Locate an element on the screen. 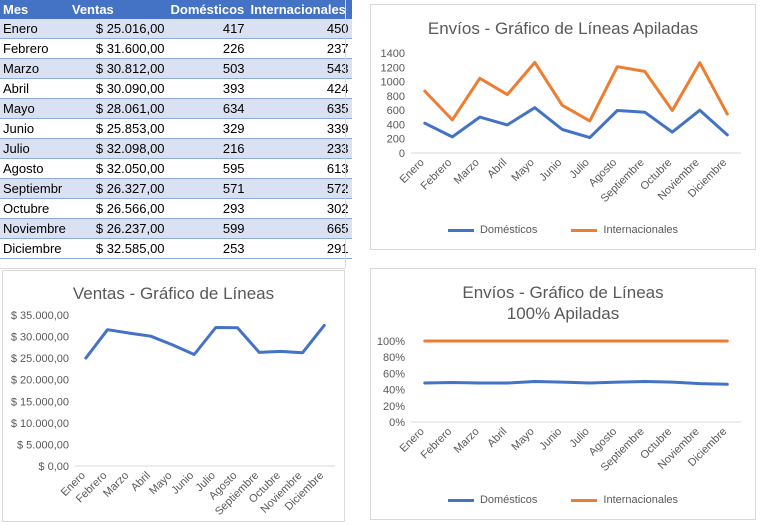 The height and width of the screenshot is (525, 761). header-mes: Mes is located at coordinates (34, 9).